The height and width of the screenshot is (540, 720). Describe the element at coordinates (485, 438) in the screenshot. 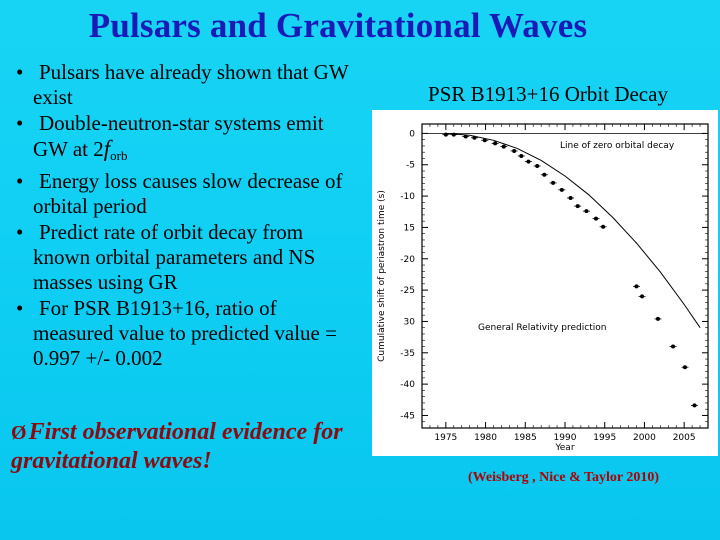

I see `x-tick-label: 1980` at that location.